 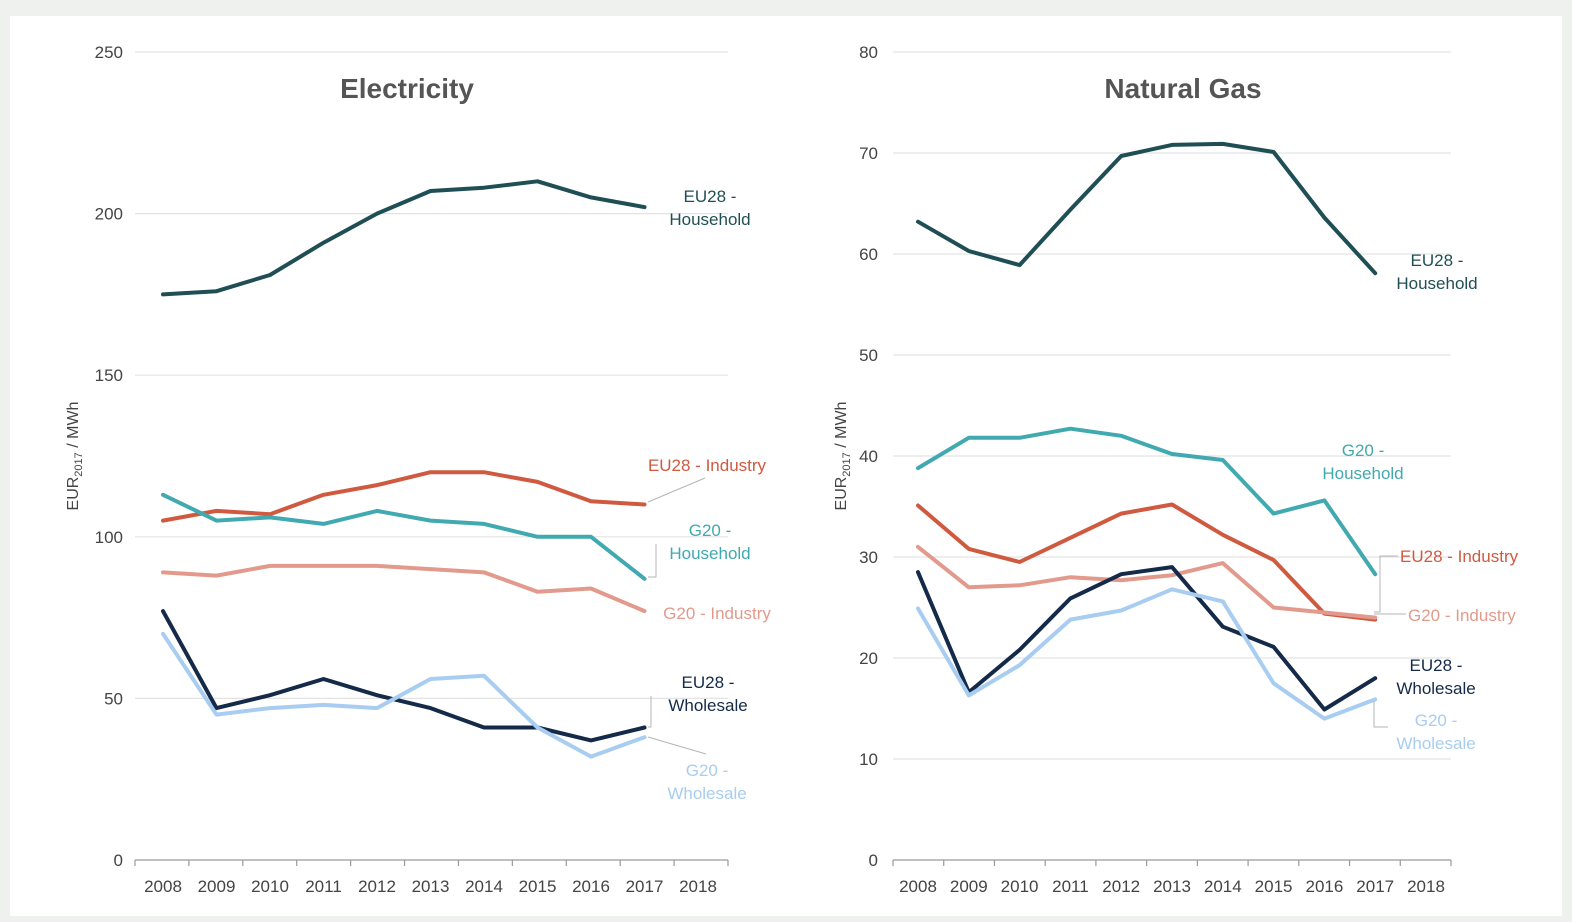 What do you see at coordinates (868, 456) in the screenshot?
I see `y-tick-label: 40` at bounding box center [868, 456].